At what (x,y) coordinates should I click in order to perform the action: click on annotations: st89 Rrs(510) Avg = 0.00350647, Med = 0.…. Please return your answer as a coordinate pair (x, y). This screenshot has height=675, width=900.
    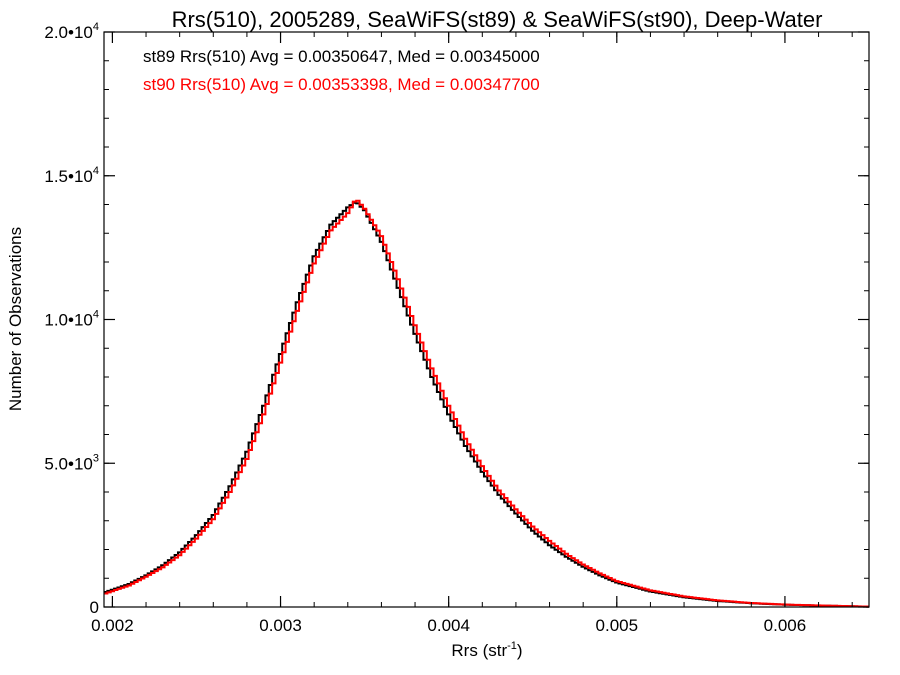
    Looking at the image, I should click on (341, 70).